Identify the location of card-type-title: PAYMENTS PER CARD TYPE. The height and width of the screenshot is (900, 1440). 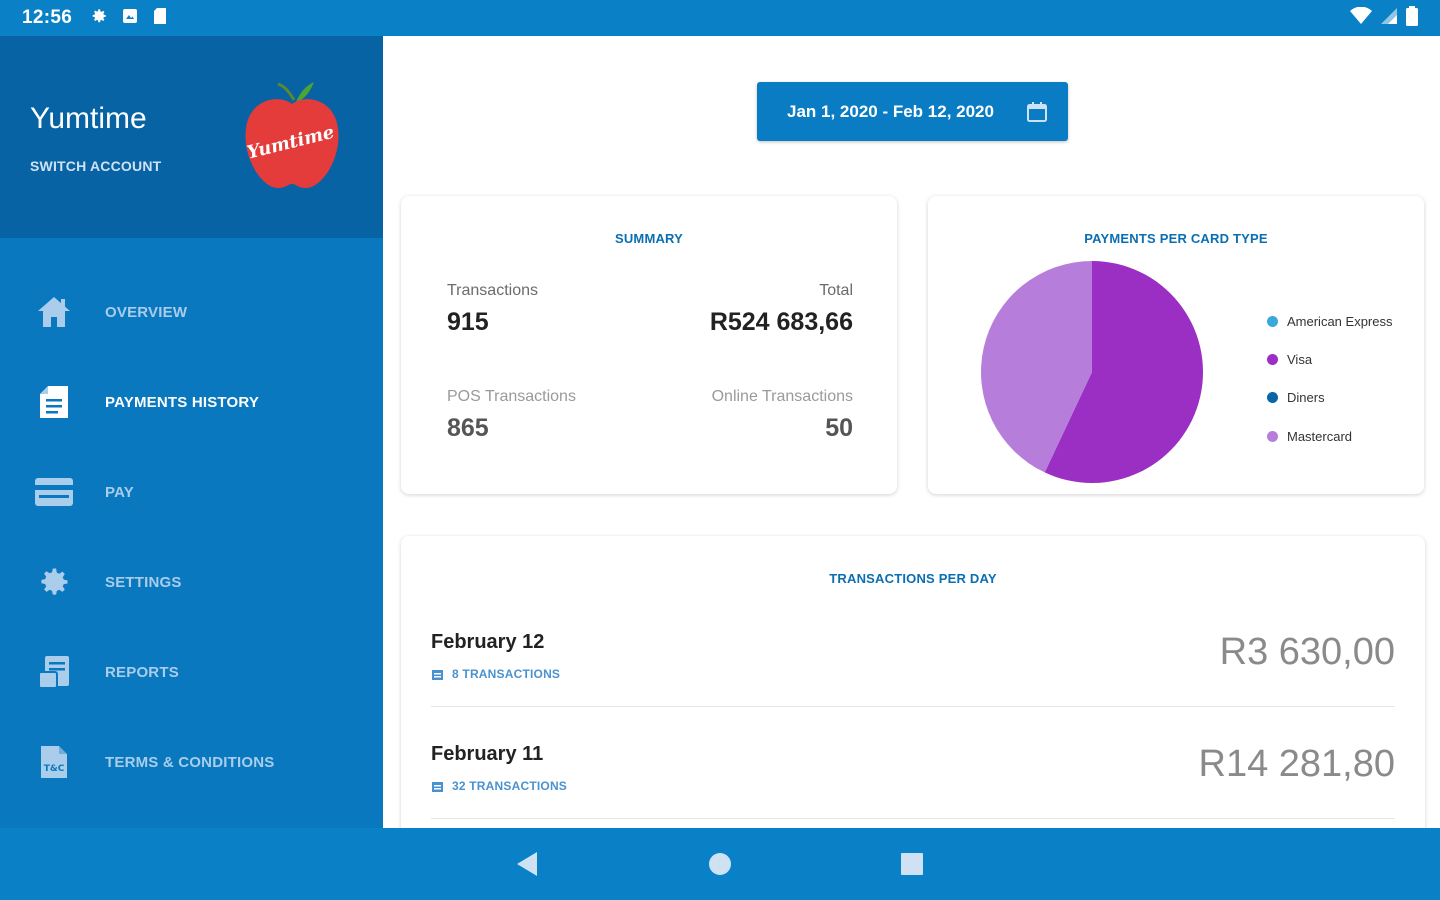
(1176, 238).